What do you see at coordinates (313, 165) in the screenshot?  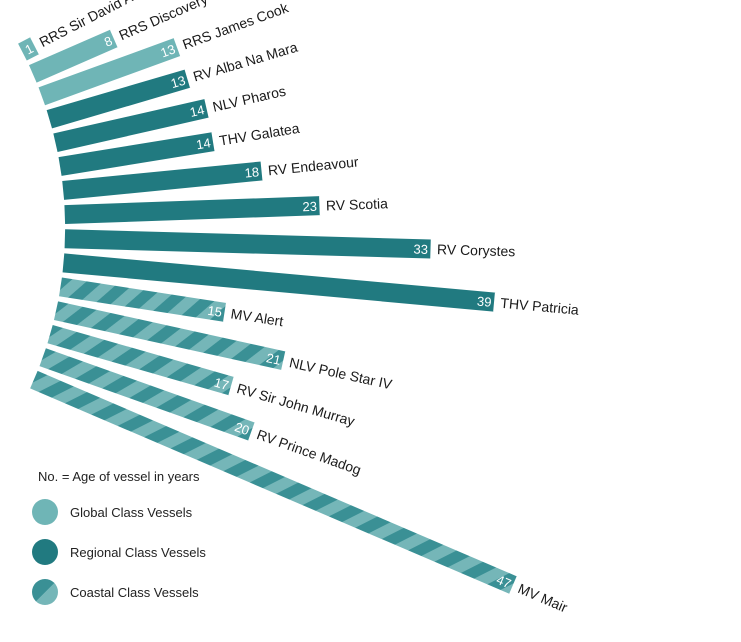 I see `category-label: RV Endeavour` at bounding box center [313, 165].